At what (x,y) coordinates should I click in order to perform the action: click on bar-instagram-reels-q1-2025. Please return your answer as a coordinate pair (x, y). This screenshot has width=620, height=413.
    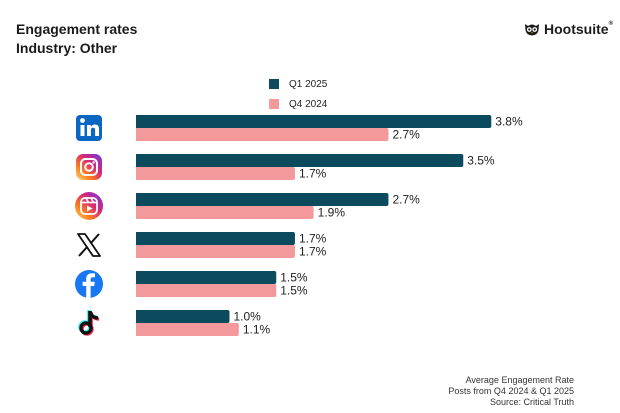
    Looking at the image, I should click on (262, 199).